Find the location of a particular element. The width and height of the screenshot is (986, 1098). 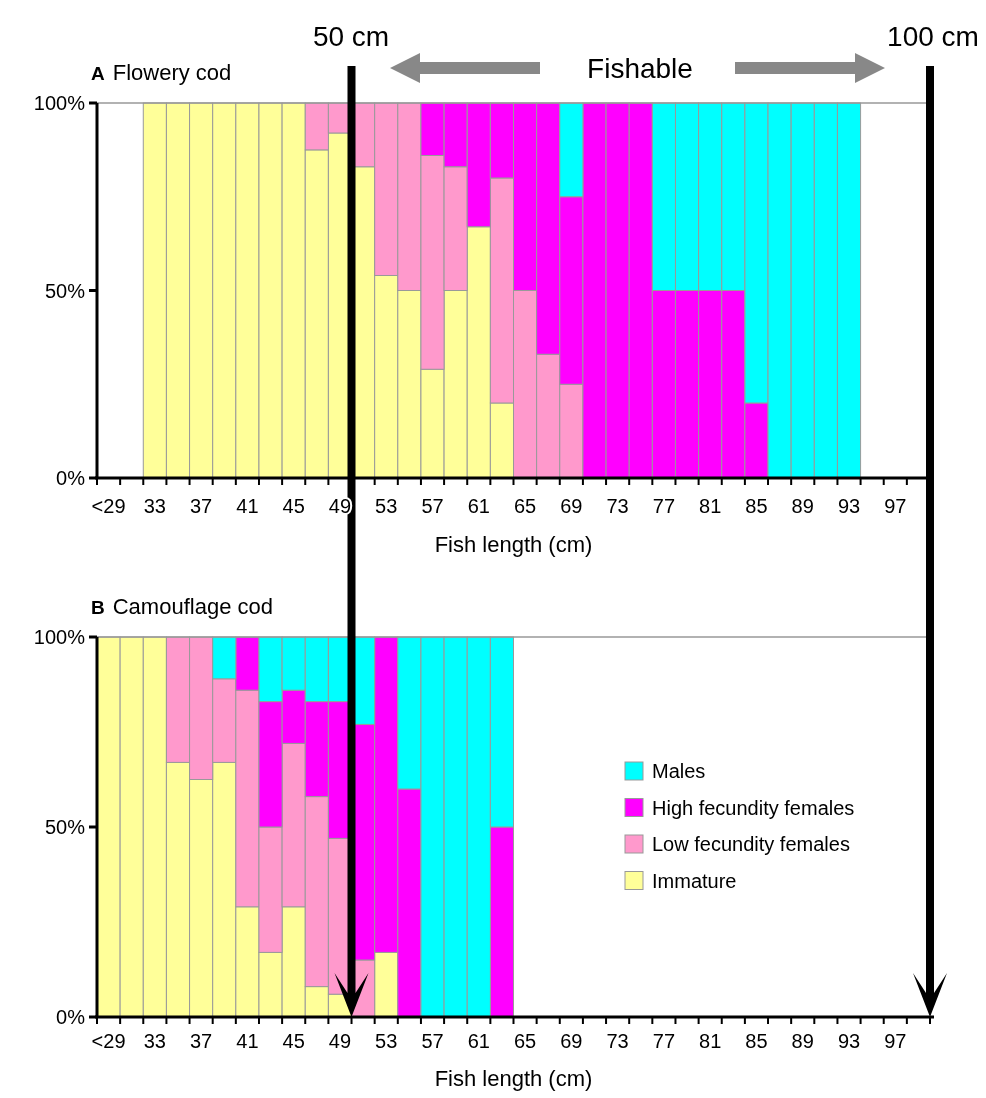

legend-label: Immature is located at coordinates (694, 880).